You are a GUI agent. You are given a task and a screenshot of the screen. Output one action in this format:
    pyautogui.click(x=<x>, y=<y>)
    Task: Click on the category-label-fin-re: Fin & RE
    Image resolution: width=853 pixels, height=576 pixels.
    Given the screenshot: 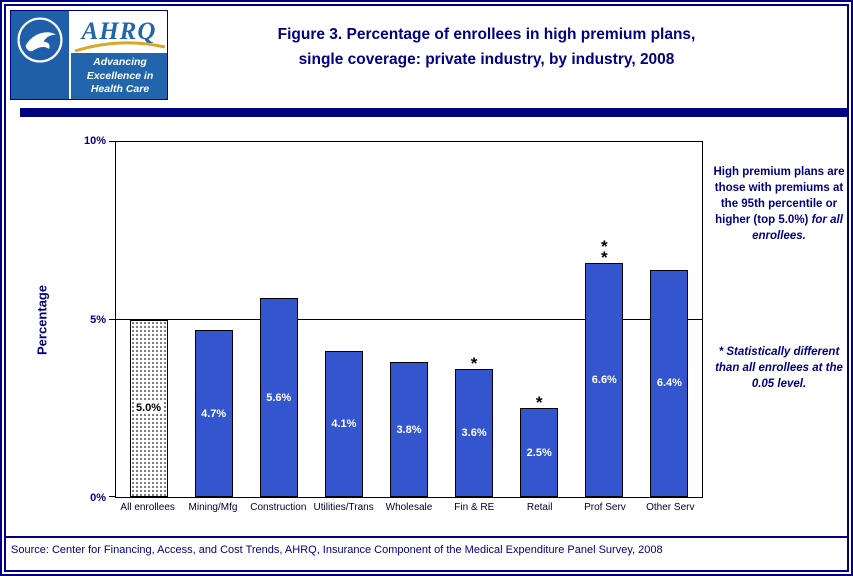 What is the action you would take?
    pyautogui.click(x=474, y=507)
    